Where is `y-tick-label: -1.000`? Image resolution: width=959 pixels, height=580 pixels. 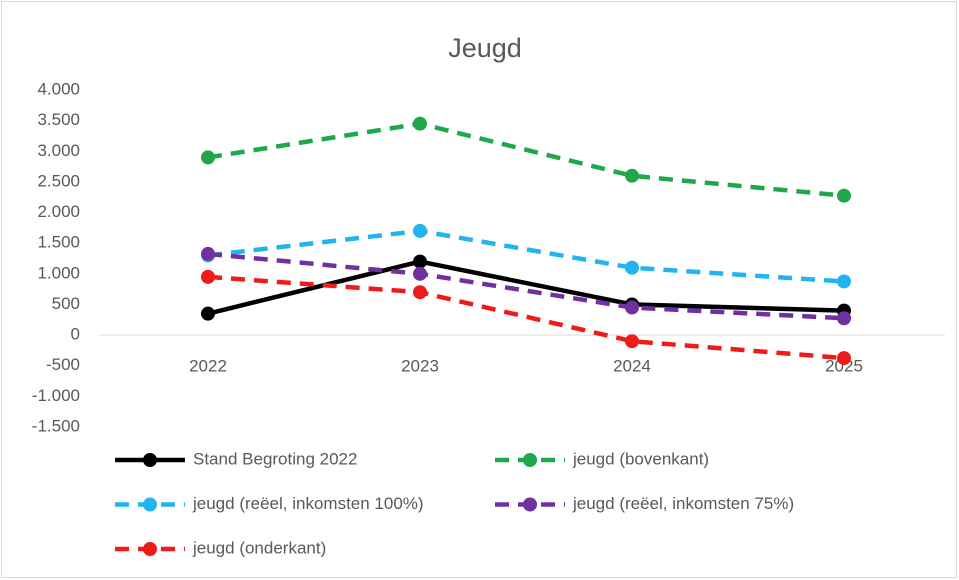 y-tick-label: -1.000 is located at coordinates (56, 395).